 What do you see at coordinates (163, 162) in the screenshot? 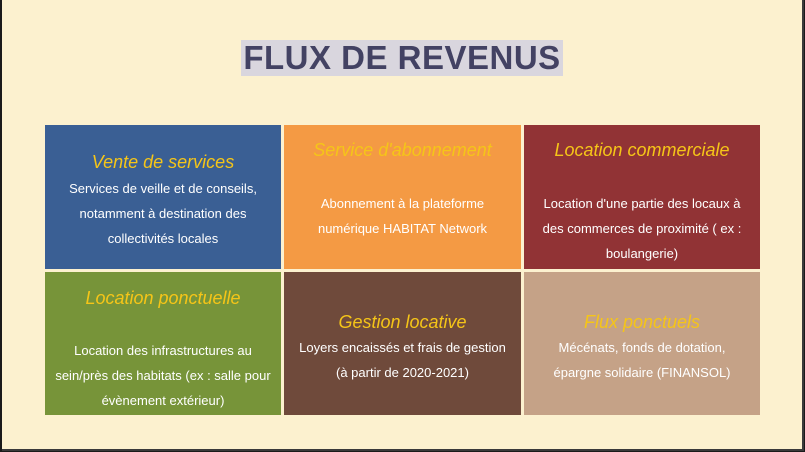
I see `cell-heading: Vente de services` at bounding box center [163, 162].